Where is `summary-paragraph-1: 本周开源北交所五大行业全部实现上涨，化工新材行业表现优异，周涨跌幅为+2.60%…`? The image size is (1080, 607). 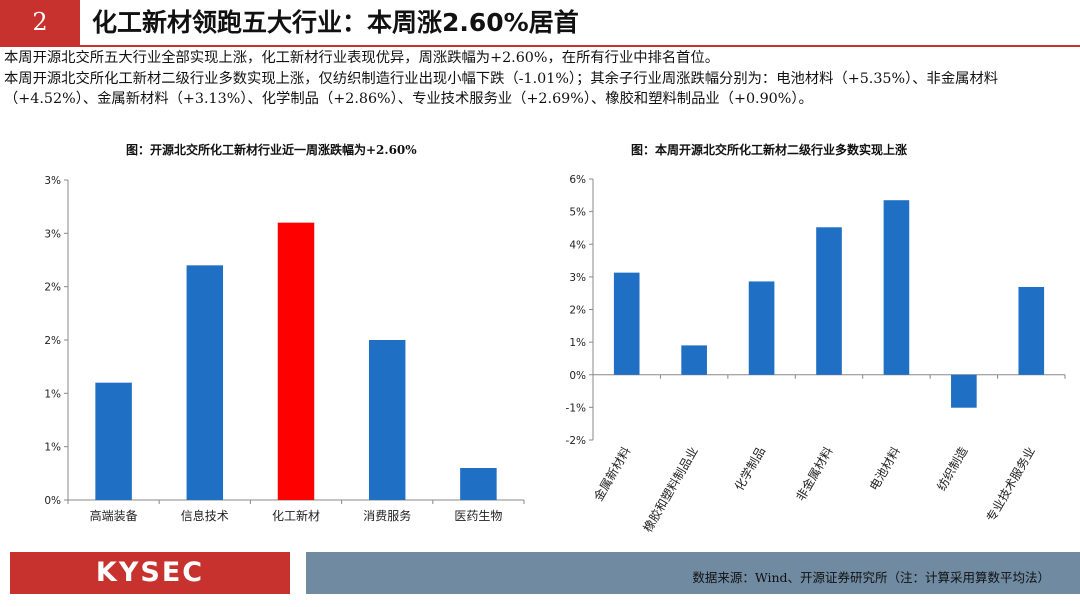 summary-paragraph-1: 本周开源北交所五大行业全部实现上涨，化工新材行业表现优异，周涨跌幅为+2.60%… is located at coordinates (362, 58).